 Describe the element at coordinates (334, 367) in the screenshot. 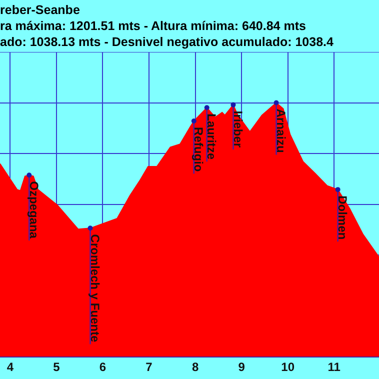

I see `x-tick-label: 11` at that location.